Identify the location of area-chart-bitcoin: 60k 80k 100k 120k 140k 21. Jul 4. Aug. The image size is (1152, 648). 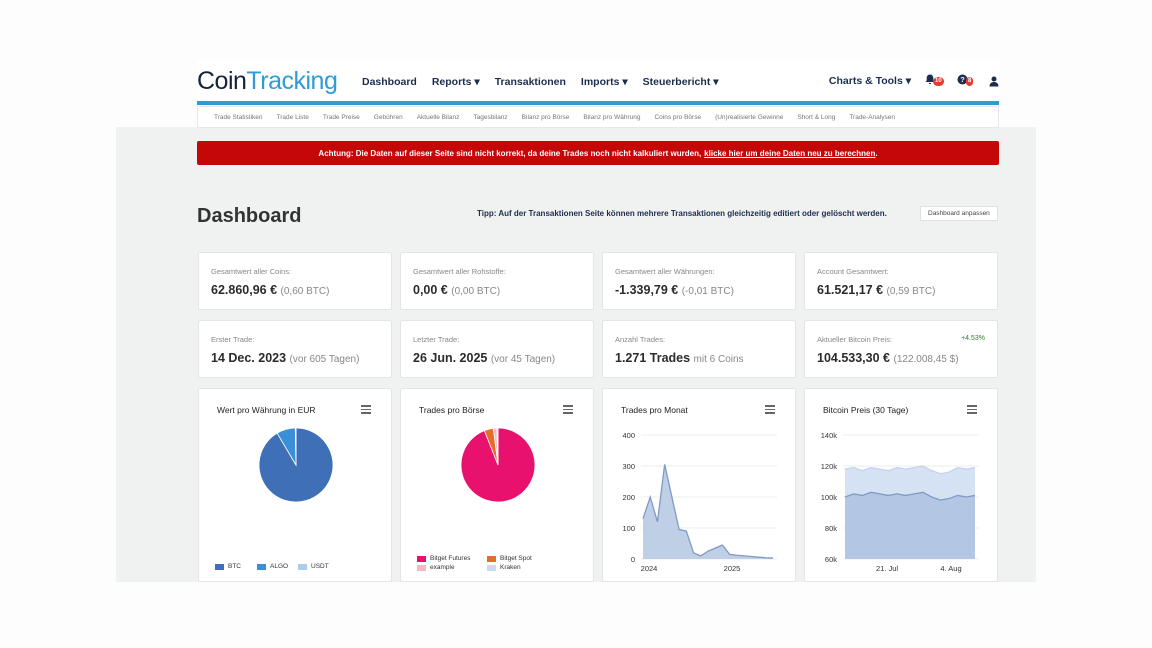
(900, 502).